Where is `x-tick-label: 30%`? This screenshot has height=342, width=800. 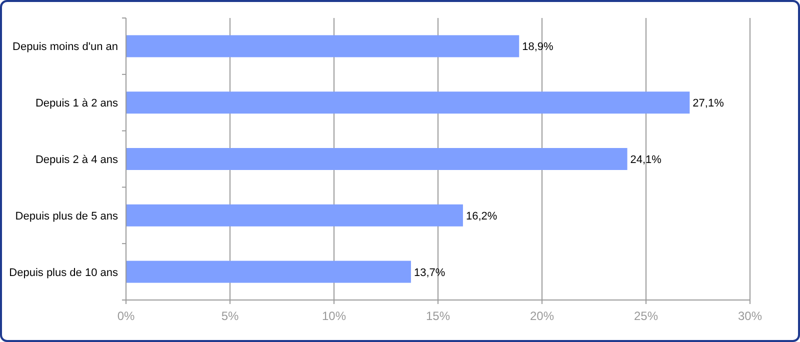
x-tick-label: 30% is located at coordinates (750, 316).